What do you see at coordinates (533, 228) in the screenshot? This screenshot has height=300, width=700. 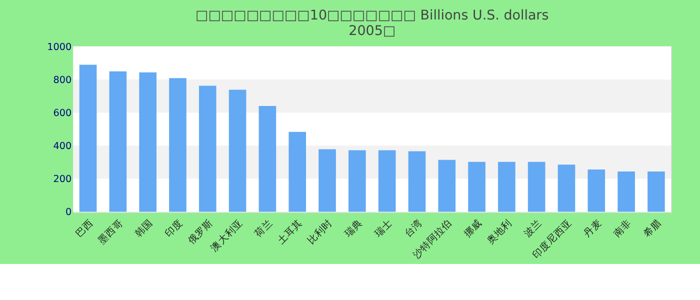 I see `x-tick-label: 波兰` at bounding box center [533, 228].